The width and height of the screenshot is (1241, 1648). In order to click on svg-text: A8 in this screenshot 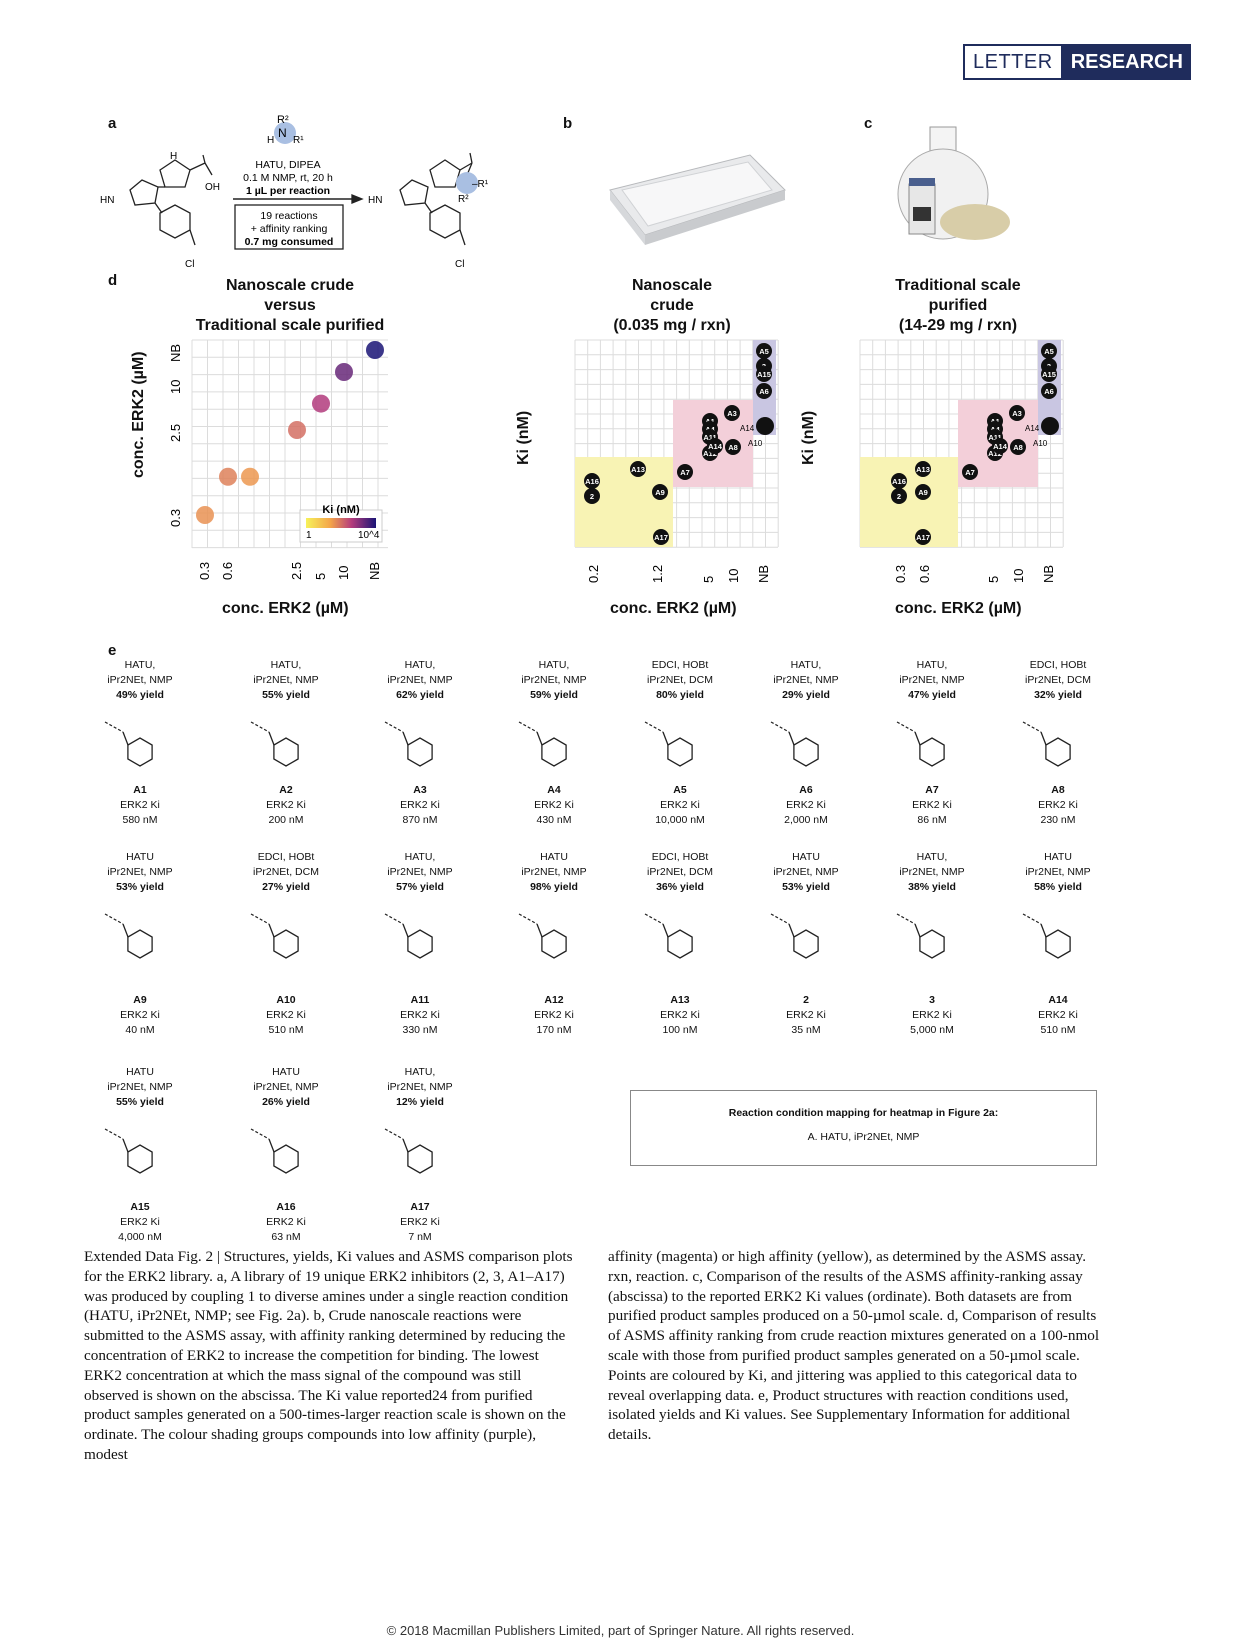, I will do `click(733, 447)`.